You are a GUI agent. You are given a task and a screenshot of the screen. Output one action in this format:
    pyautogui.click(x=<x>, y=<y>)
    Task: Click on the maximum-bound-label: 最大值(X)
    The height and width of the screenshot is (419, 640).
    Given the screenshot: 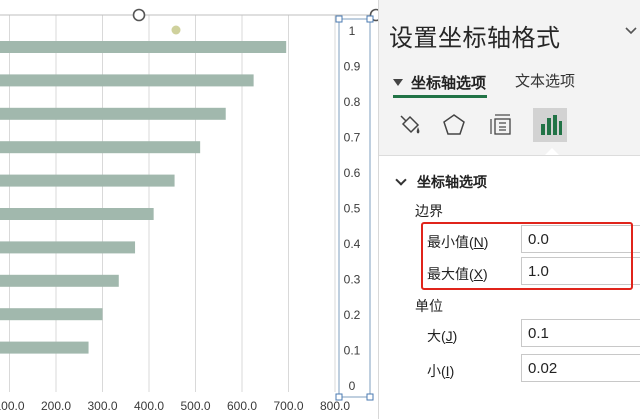 What is the action you would take?
    pyautogui.click(x=457, y=274)
    